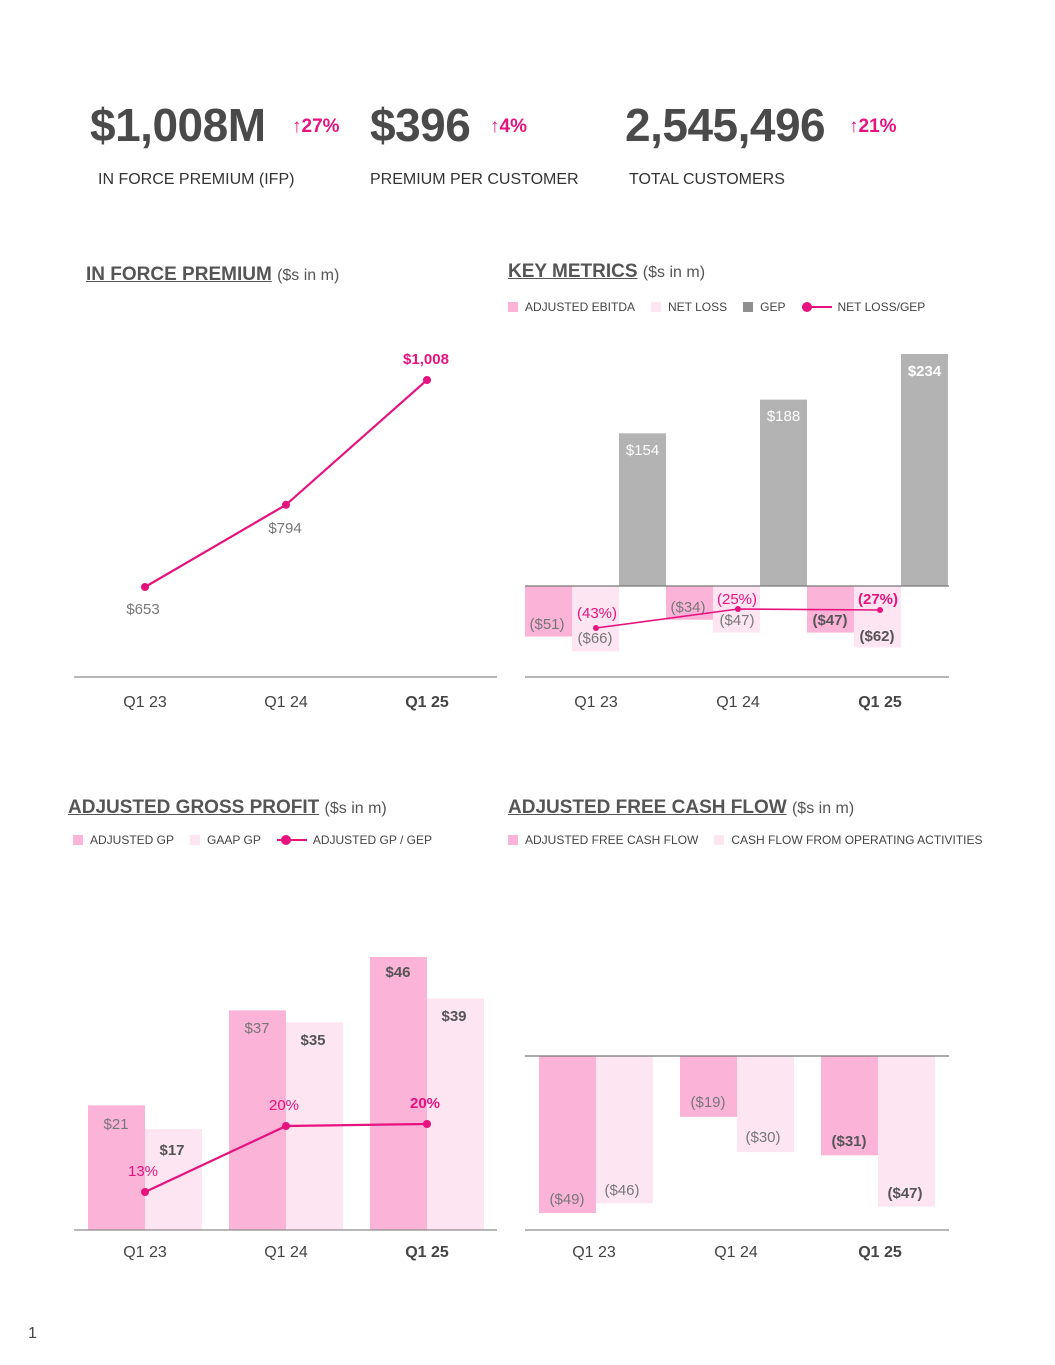 This screenshot has width=1055, height=1365. What do you see at coordinates (857, 840) in the screenshot?
I see `legend-label: CASH FLOW FROM OPERATING ACTIVITIES` at bounding box center [857, 840].